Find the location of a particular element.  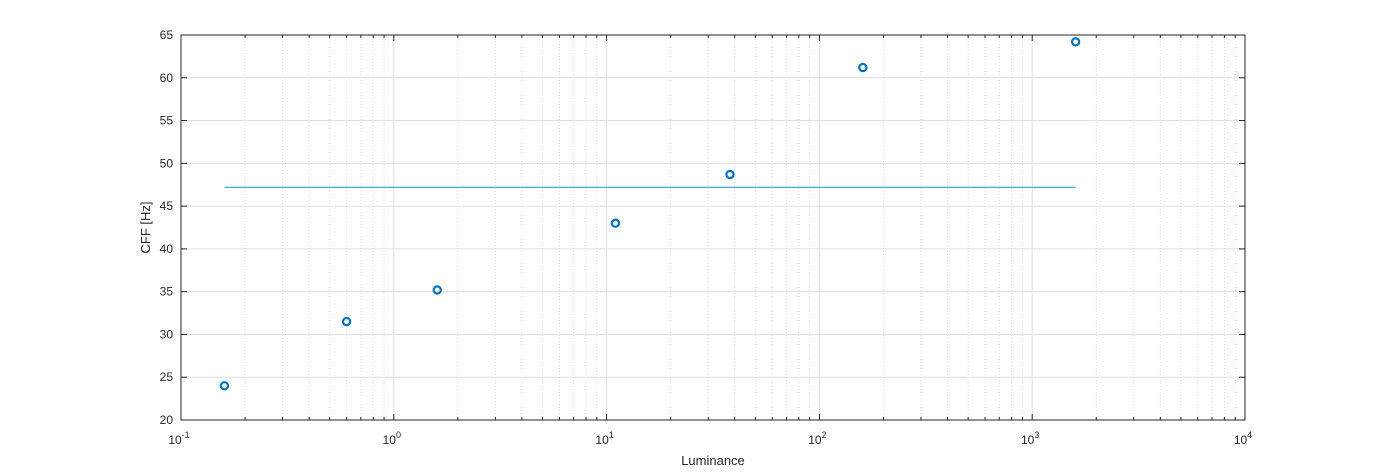

x-tick-label: 10⁰ is located at coordinates (392, 438).